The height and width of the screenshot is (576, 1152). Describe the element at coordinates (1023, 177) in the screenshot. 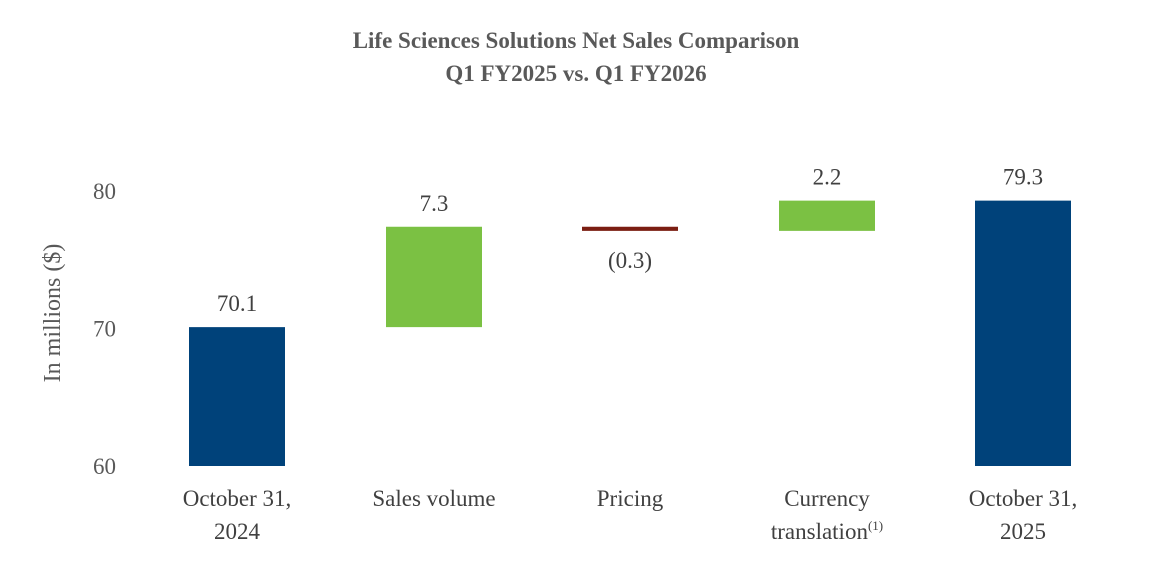

I see `data-label: 79.3` at that location.